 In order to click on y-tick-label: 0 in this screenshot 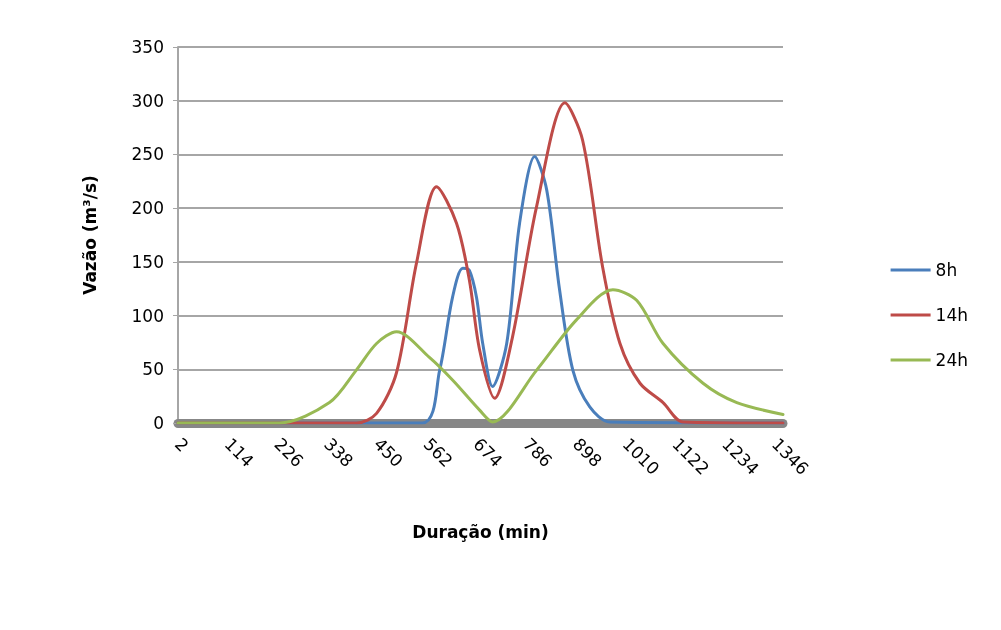, I will do `click(158, 423)`.